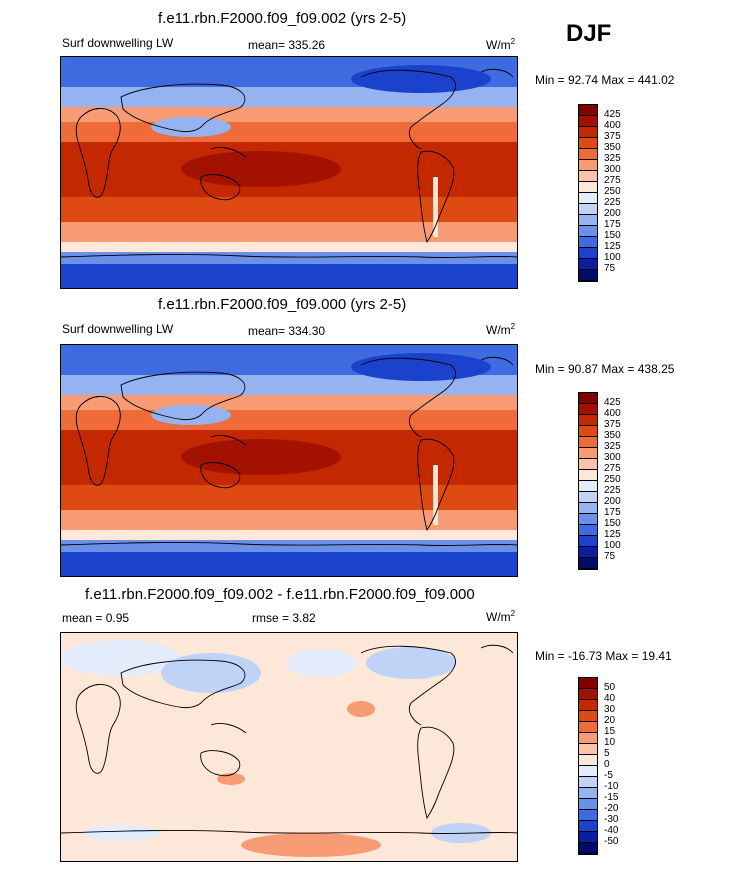  What do you see at coordinates (608, 775) in the screenshot?
I see `colorbar-tick-label: -5` at bounding box center [608, 775].